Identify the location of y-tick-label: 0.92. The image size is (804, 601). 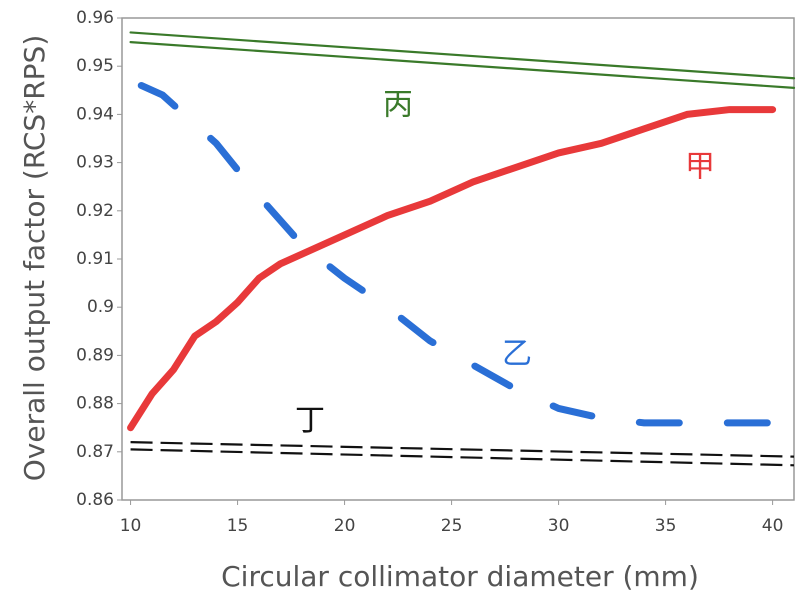
(95, 211).